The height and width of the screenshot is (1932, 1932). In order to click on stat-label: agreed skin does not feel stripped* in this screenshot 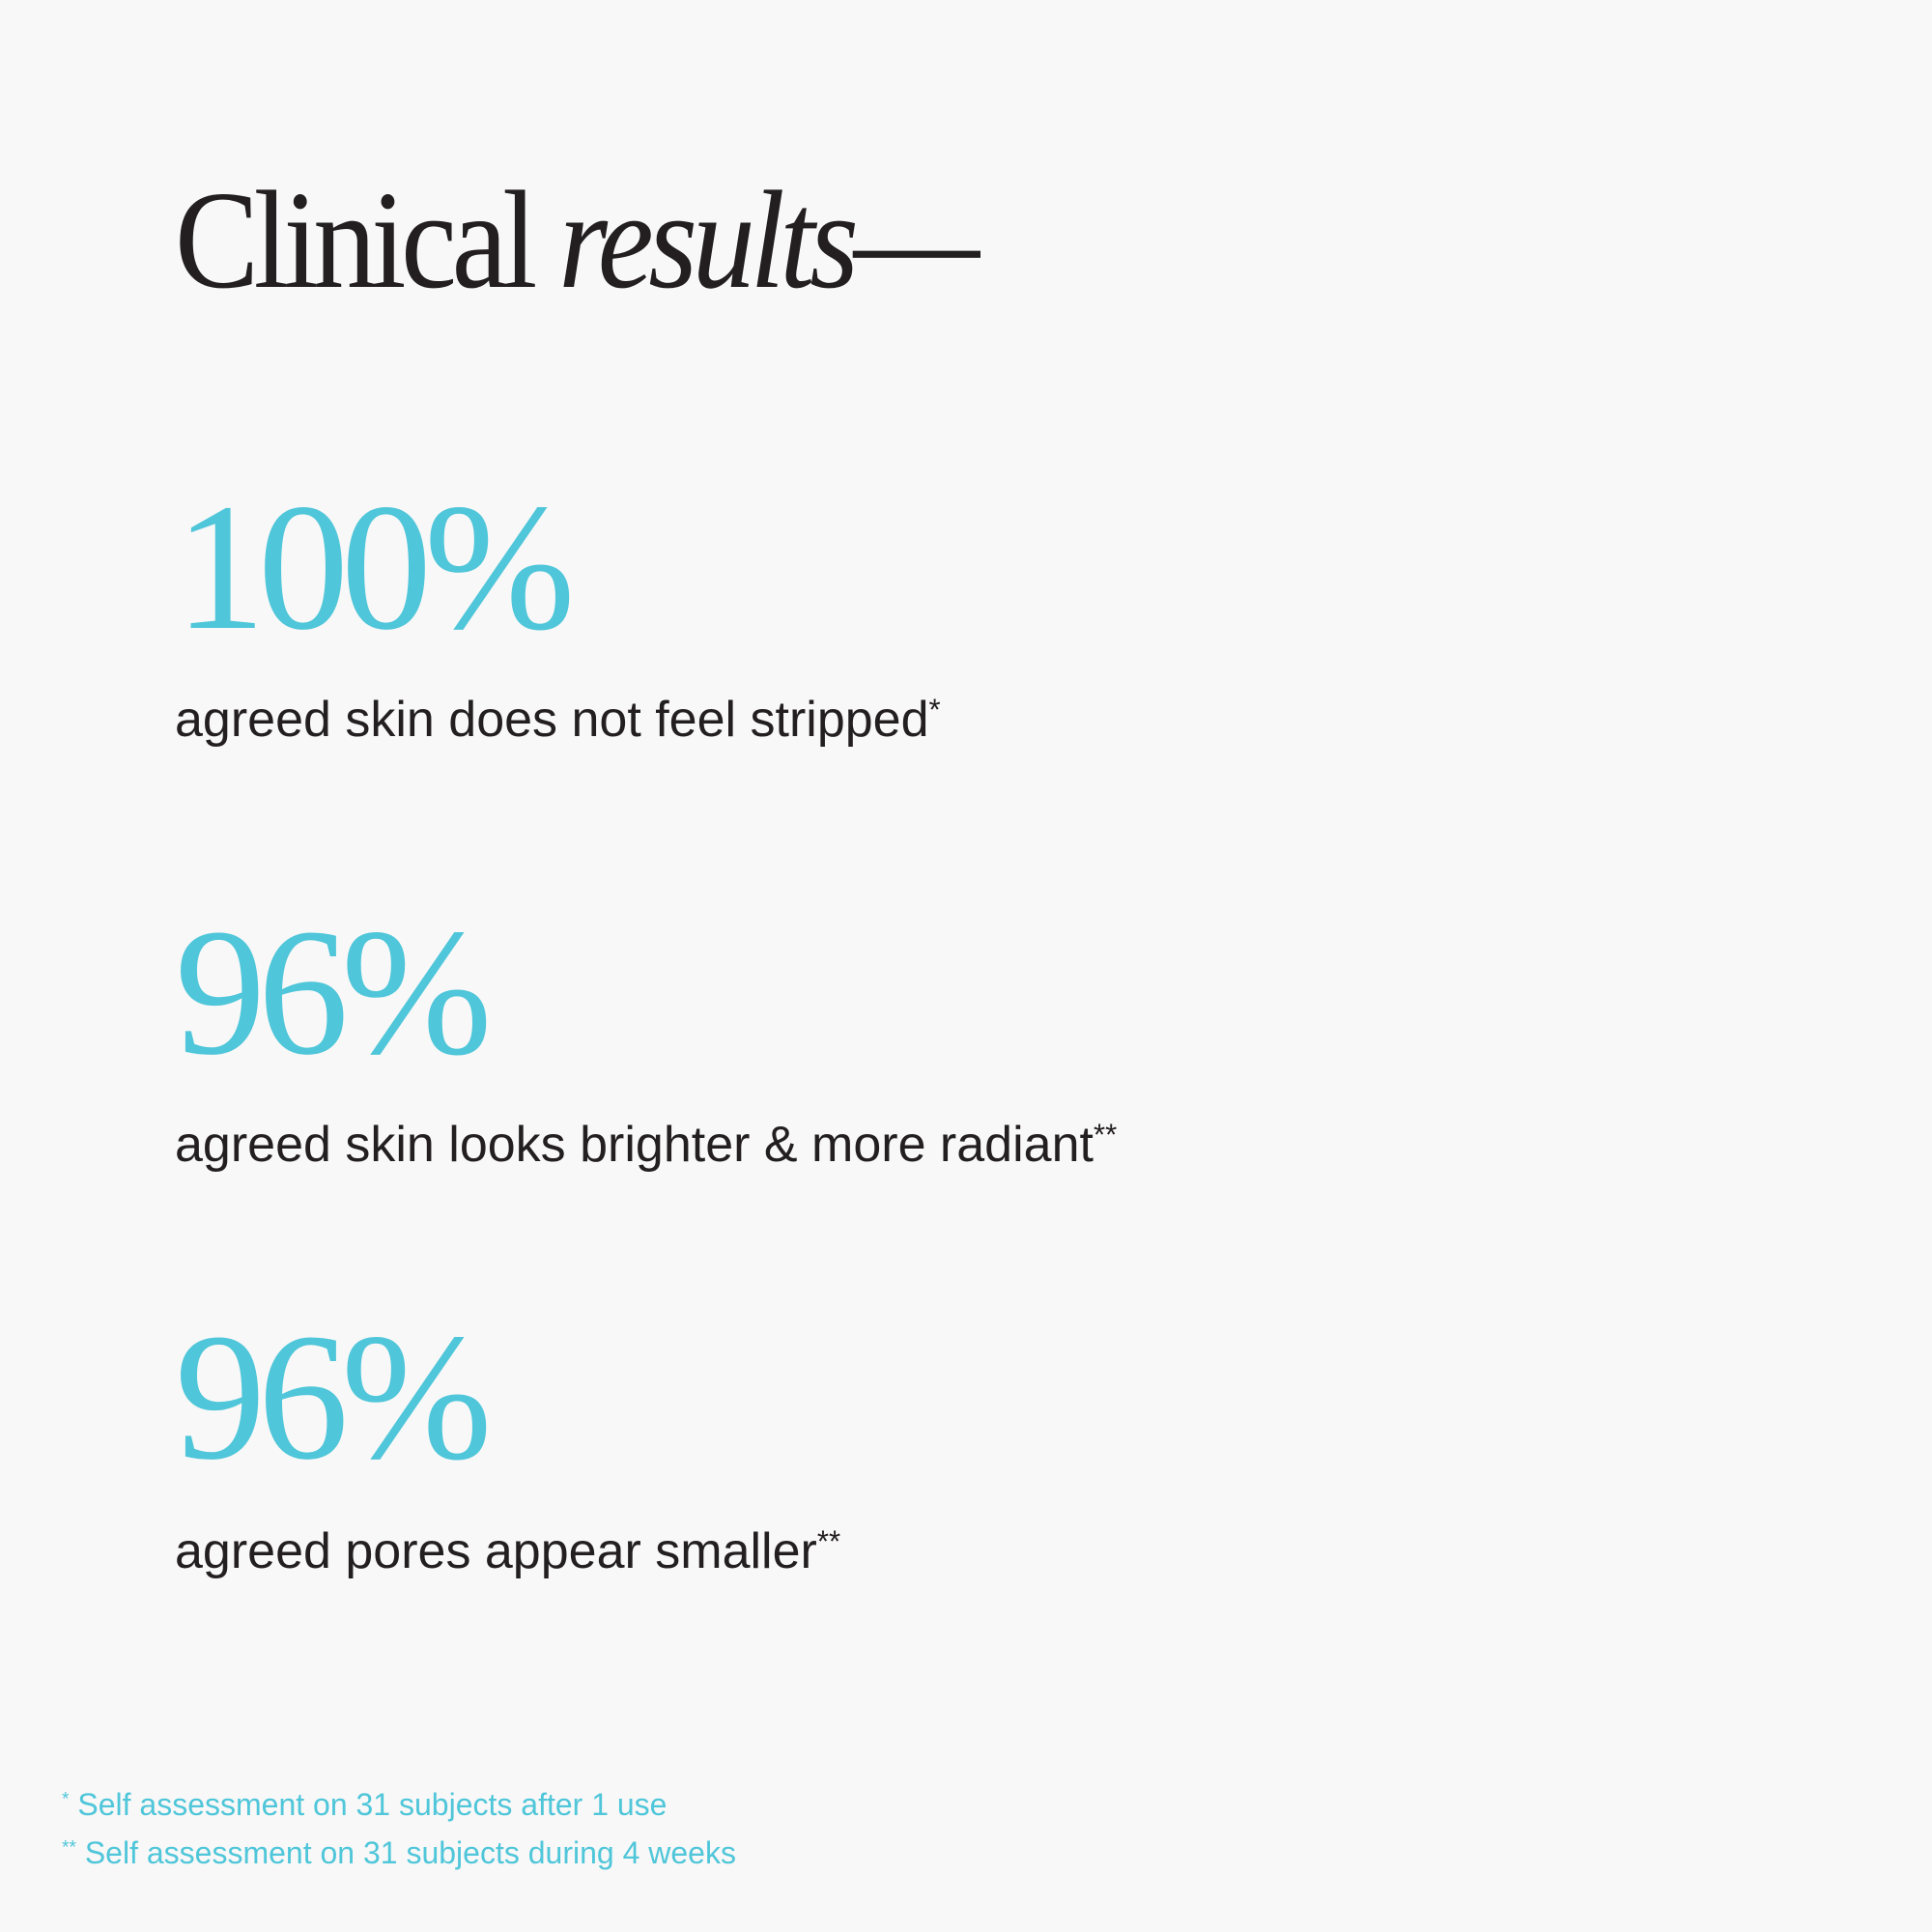, I will do `click(558, 720)`.